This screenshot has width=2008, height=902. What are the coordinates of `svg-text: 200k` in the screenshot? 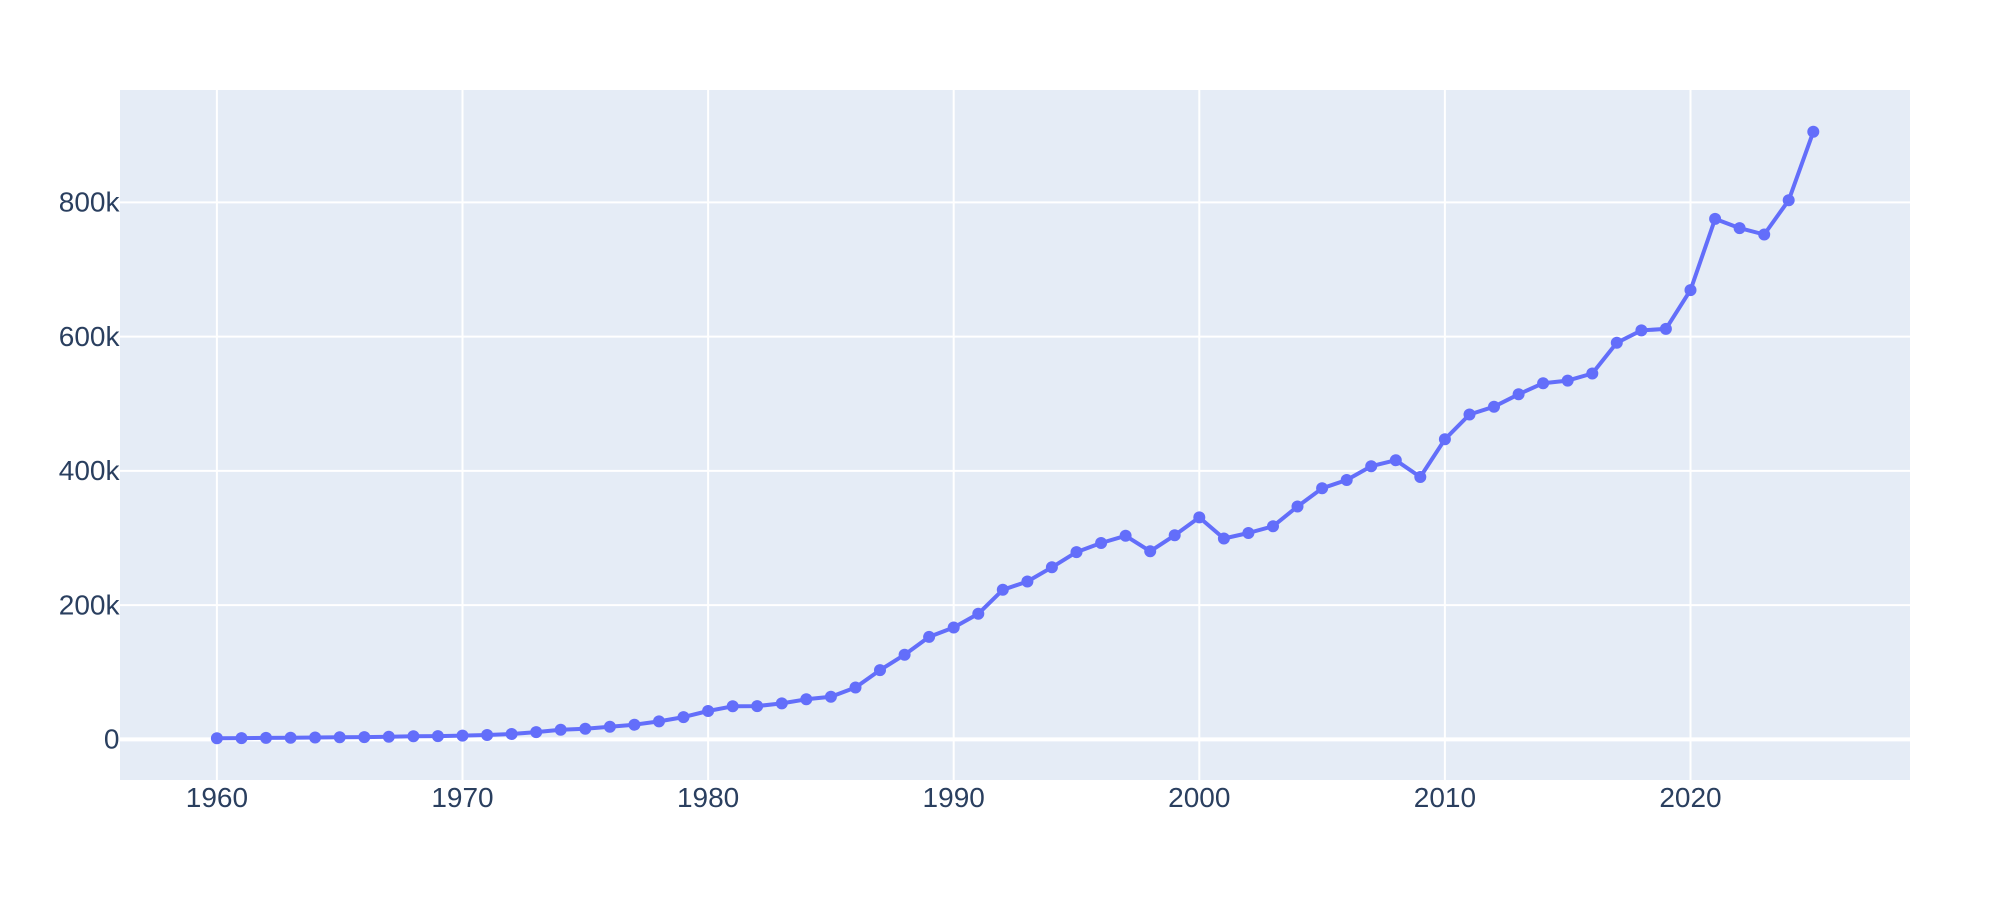 It's located at (90, 604).